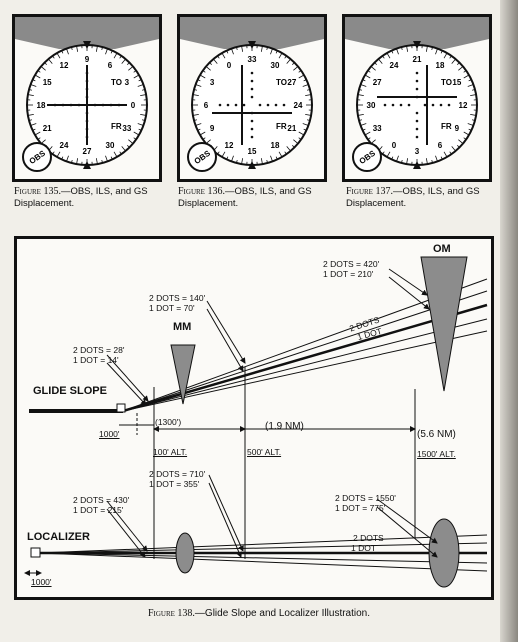  I want to click on alt-1500: 1500' ALT., so click(436, 454).